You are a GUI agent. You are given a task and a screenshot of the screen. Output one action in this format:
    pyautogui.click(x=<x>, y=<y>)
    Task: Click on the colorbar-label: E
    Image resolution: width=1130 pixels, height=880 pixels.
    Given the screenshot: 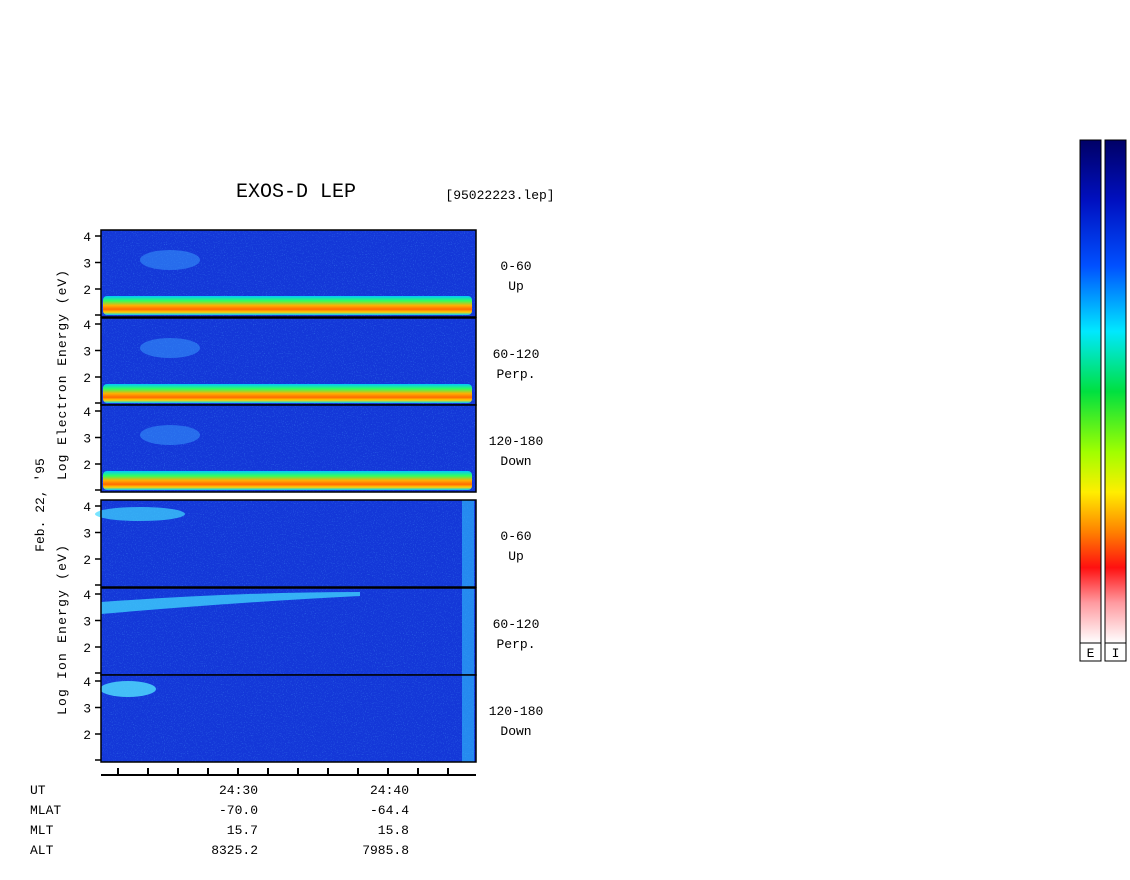 What is the action you would take?
    pyautogui.click(x=1091, y=653)
    